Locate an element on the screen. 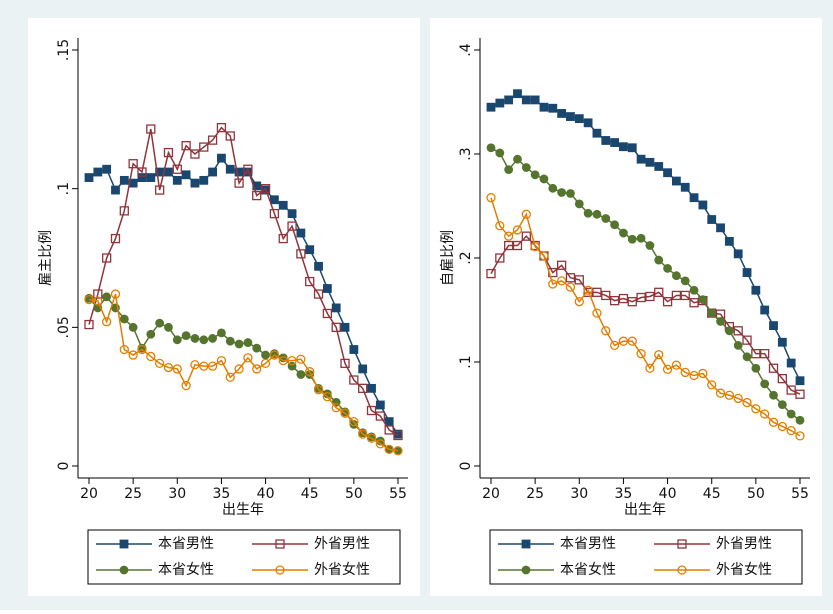  legend-label: 本省女性 is located at coordinates (588, 569).